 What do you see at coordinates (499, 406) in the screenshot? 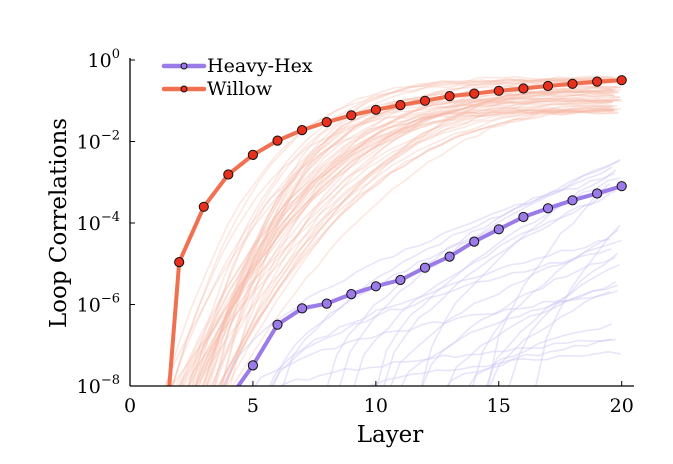
I see `x-tick-label: 15` at bounding box center [499, 406].